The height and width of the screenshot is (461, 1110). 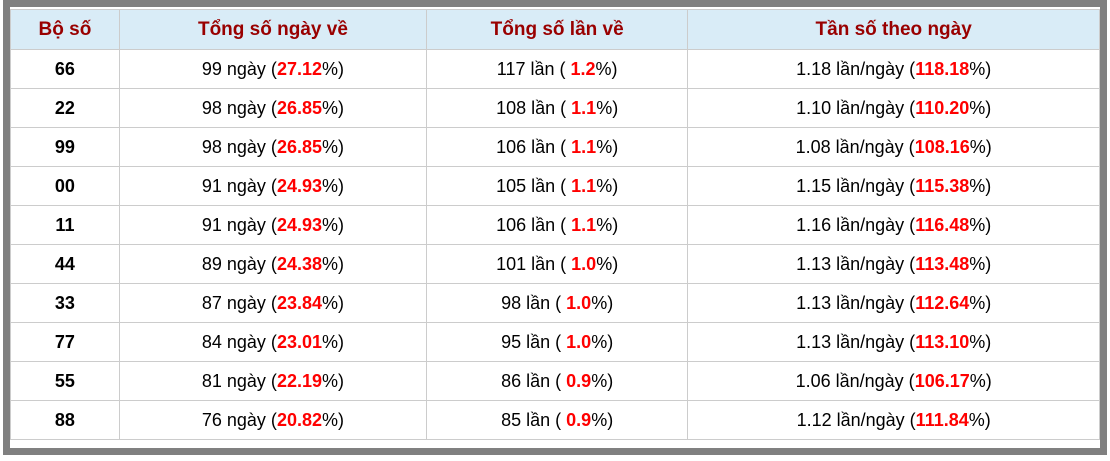 What do you see at coordinates (893, 29) in the screenshot?
I see `column-header-frequency: Tần số theo ngày` at bounding box center [893, 29].